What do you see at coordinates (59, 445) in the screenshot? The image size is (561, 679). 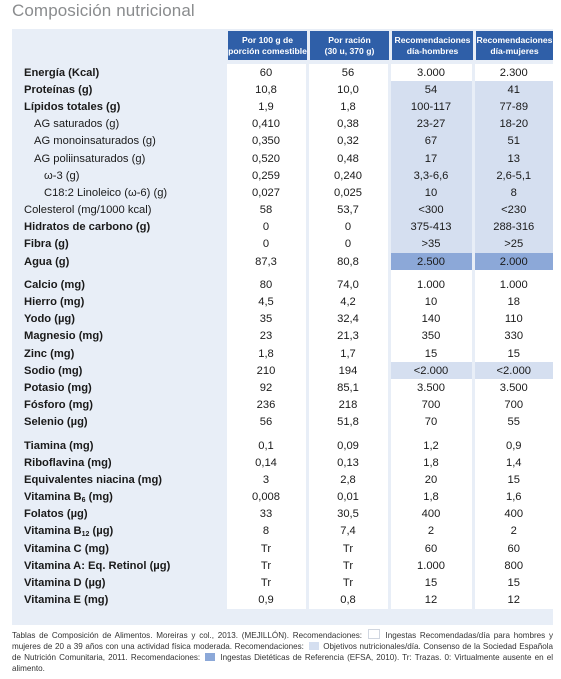 I see `nutrient-name: Tiamina (mg)` at bounding box center [59, 445].